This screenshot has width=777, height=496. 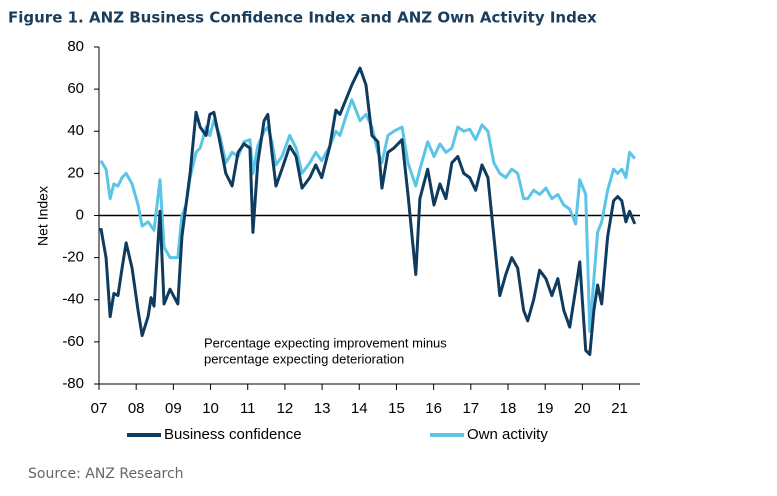 What do you see at coordinates (75, 46) in the screenshot?
I see `y-tick-label: 80` at bounding box center [75, 46].